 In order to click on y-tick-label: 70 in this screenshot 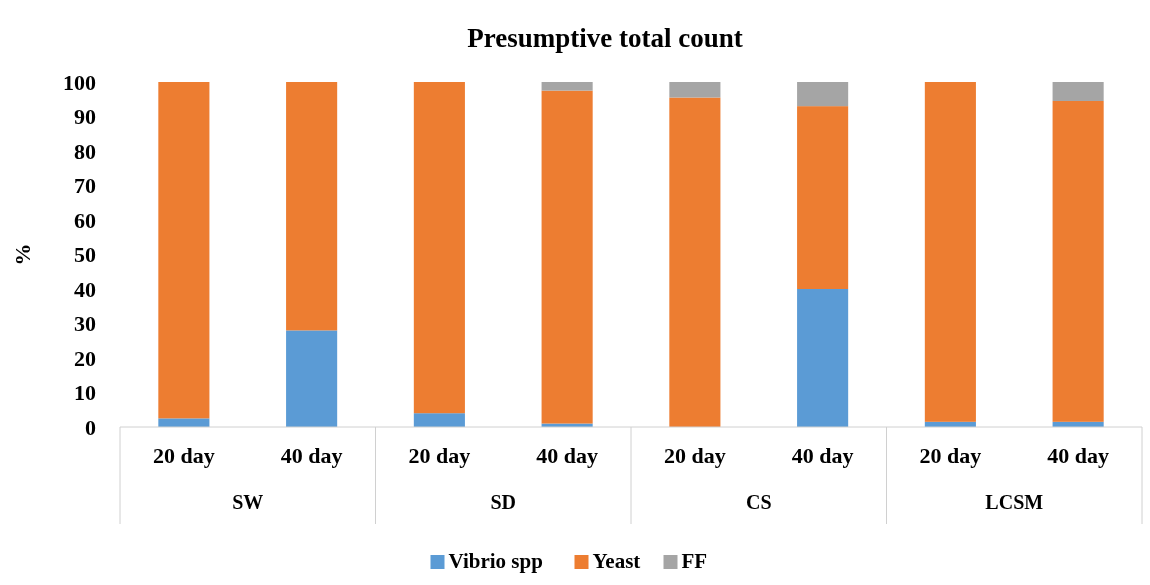, I will do `click(85, 186)`.